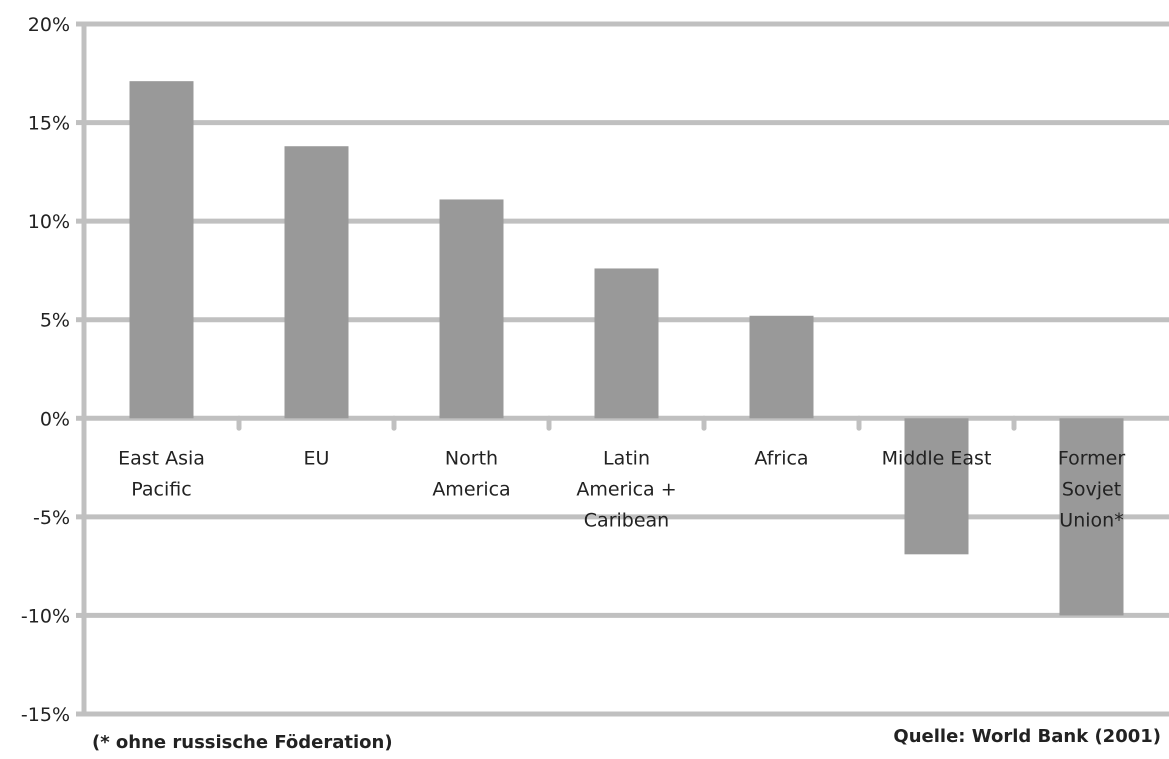 This screenshot has width=1169, height=759. What do you see at coordinates (471, 458) in the screenshot?
I see `category-label-line: North` at bounding box center [471, 458].